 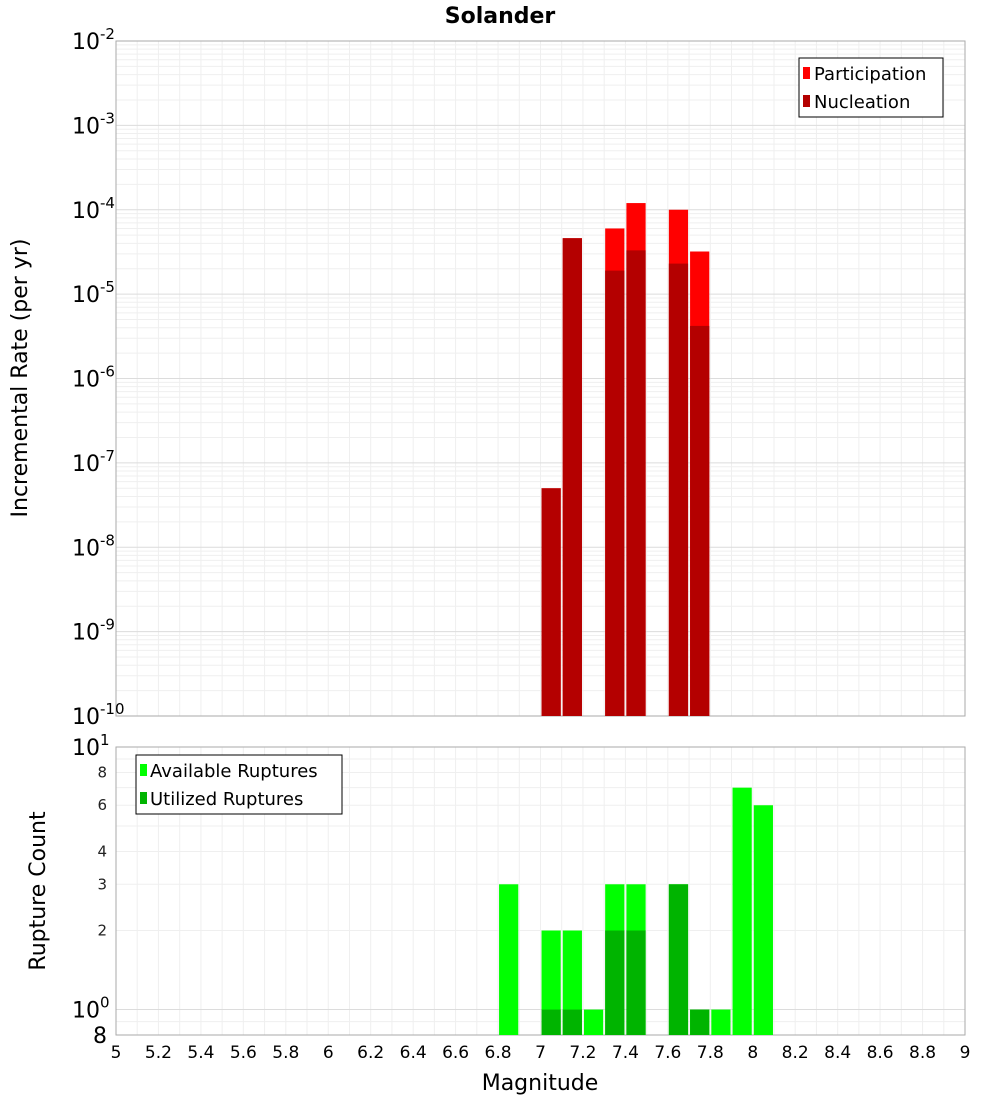 I want to click on x-tick-label: 6.2, so click(x=370, y=1053).